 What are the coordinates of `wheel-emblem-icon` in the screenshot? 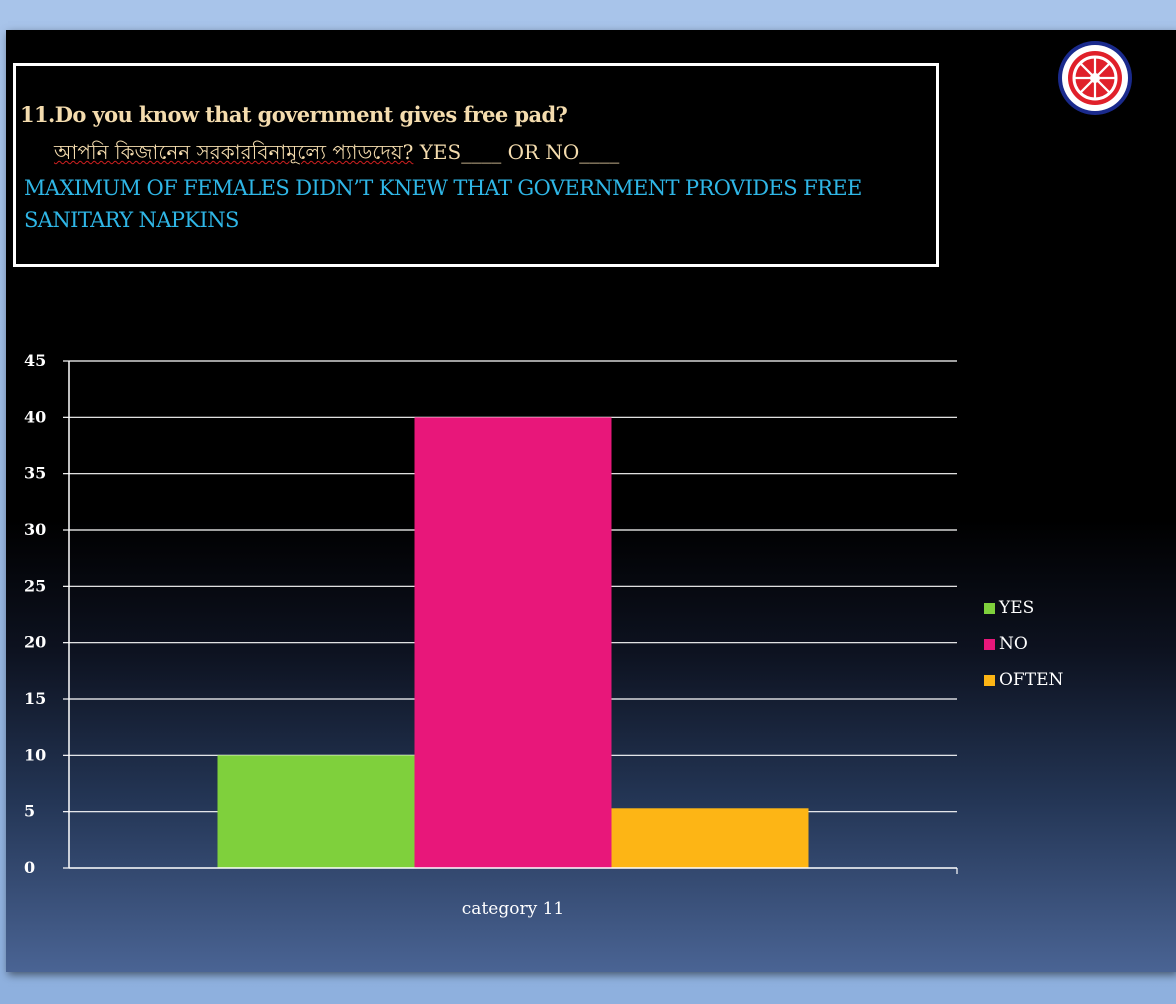 It's located at (1095, 78).